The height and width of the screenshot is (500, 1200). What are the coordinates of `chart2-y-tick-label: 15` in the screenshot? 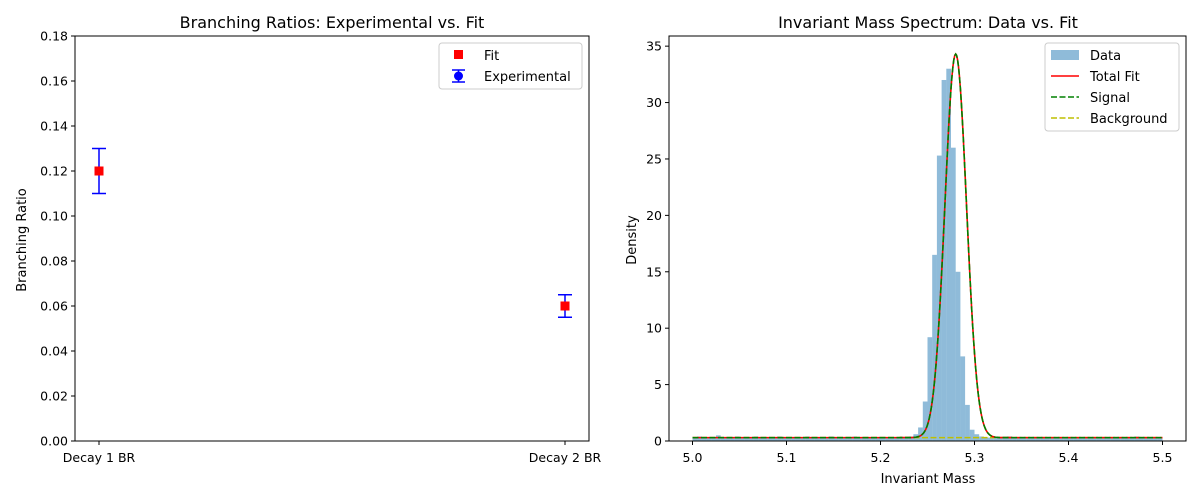 It's located at (654, 271).